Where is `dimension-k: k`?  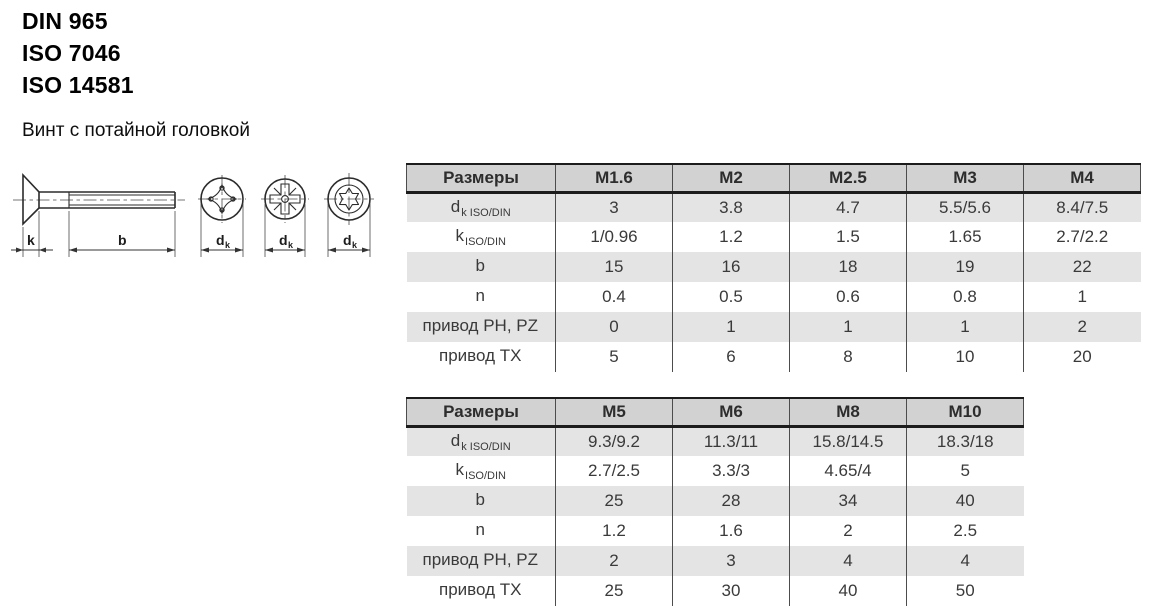
dimension-k: k is located at coordinates (32, 234).